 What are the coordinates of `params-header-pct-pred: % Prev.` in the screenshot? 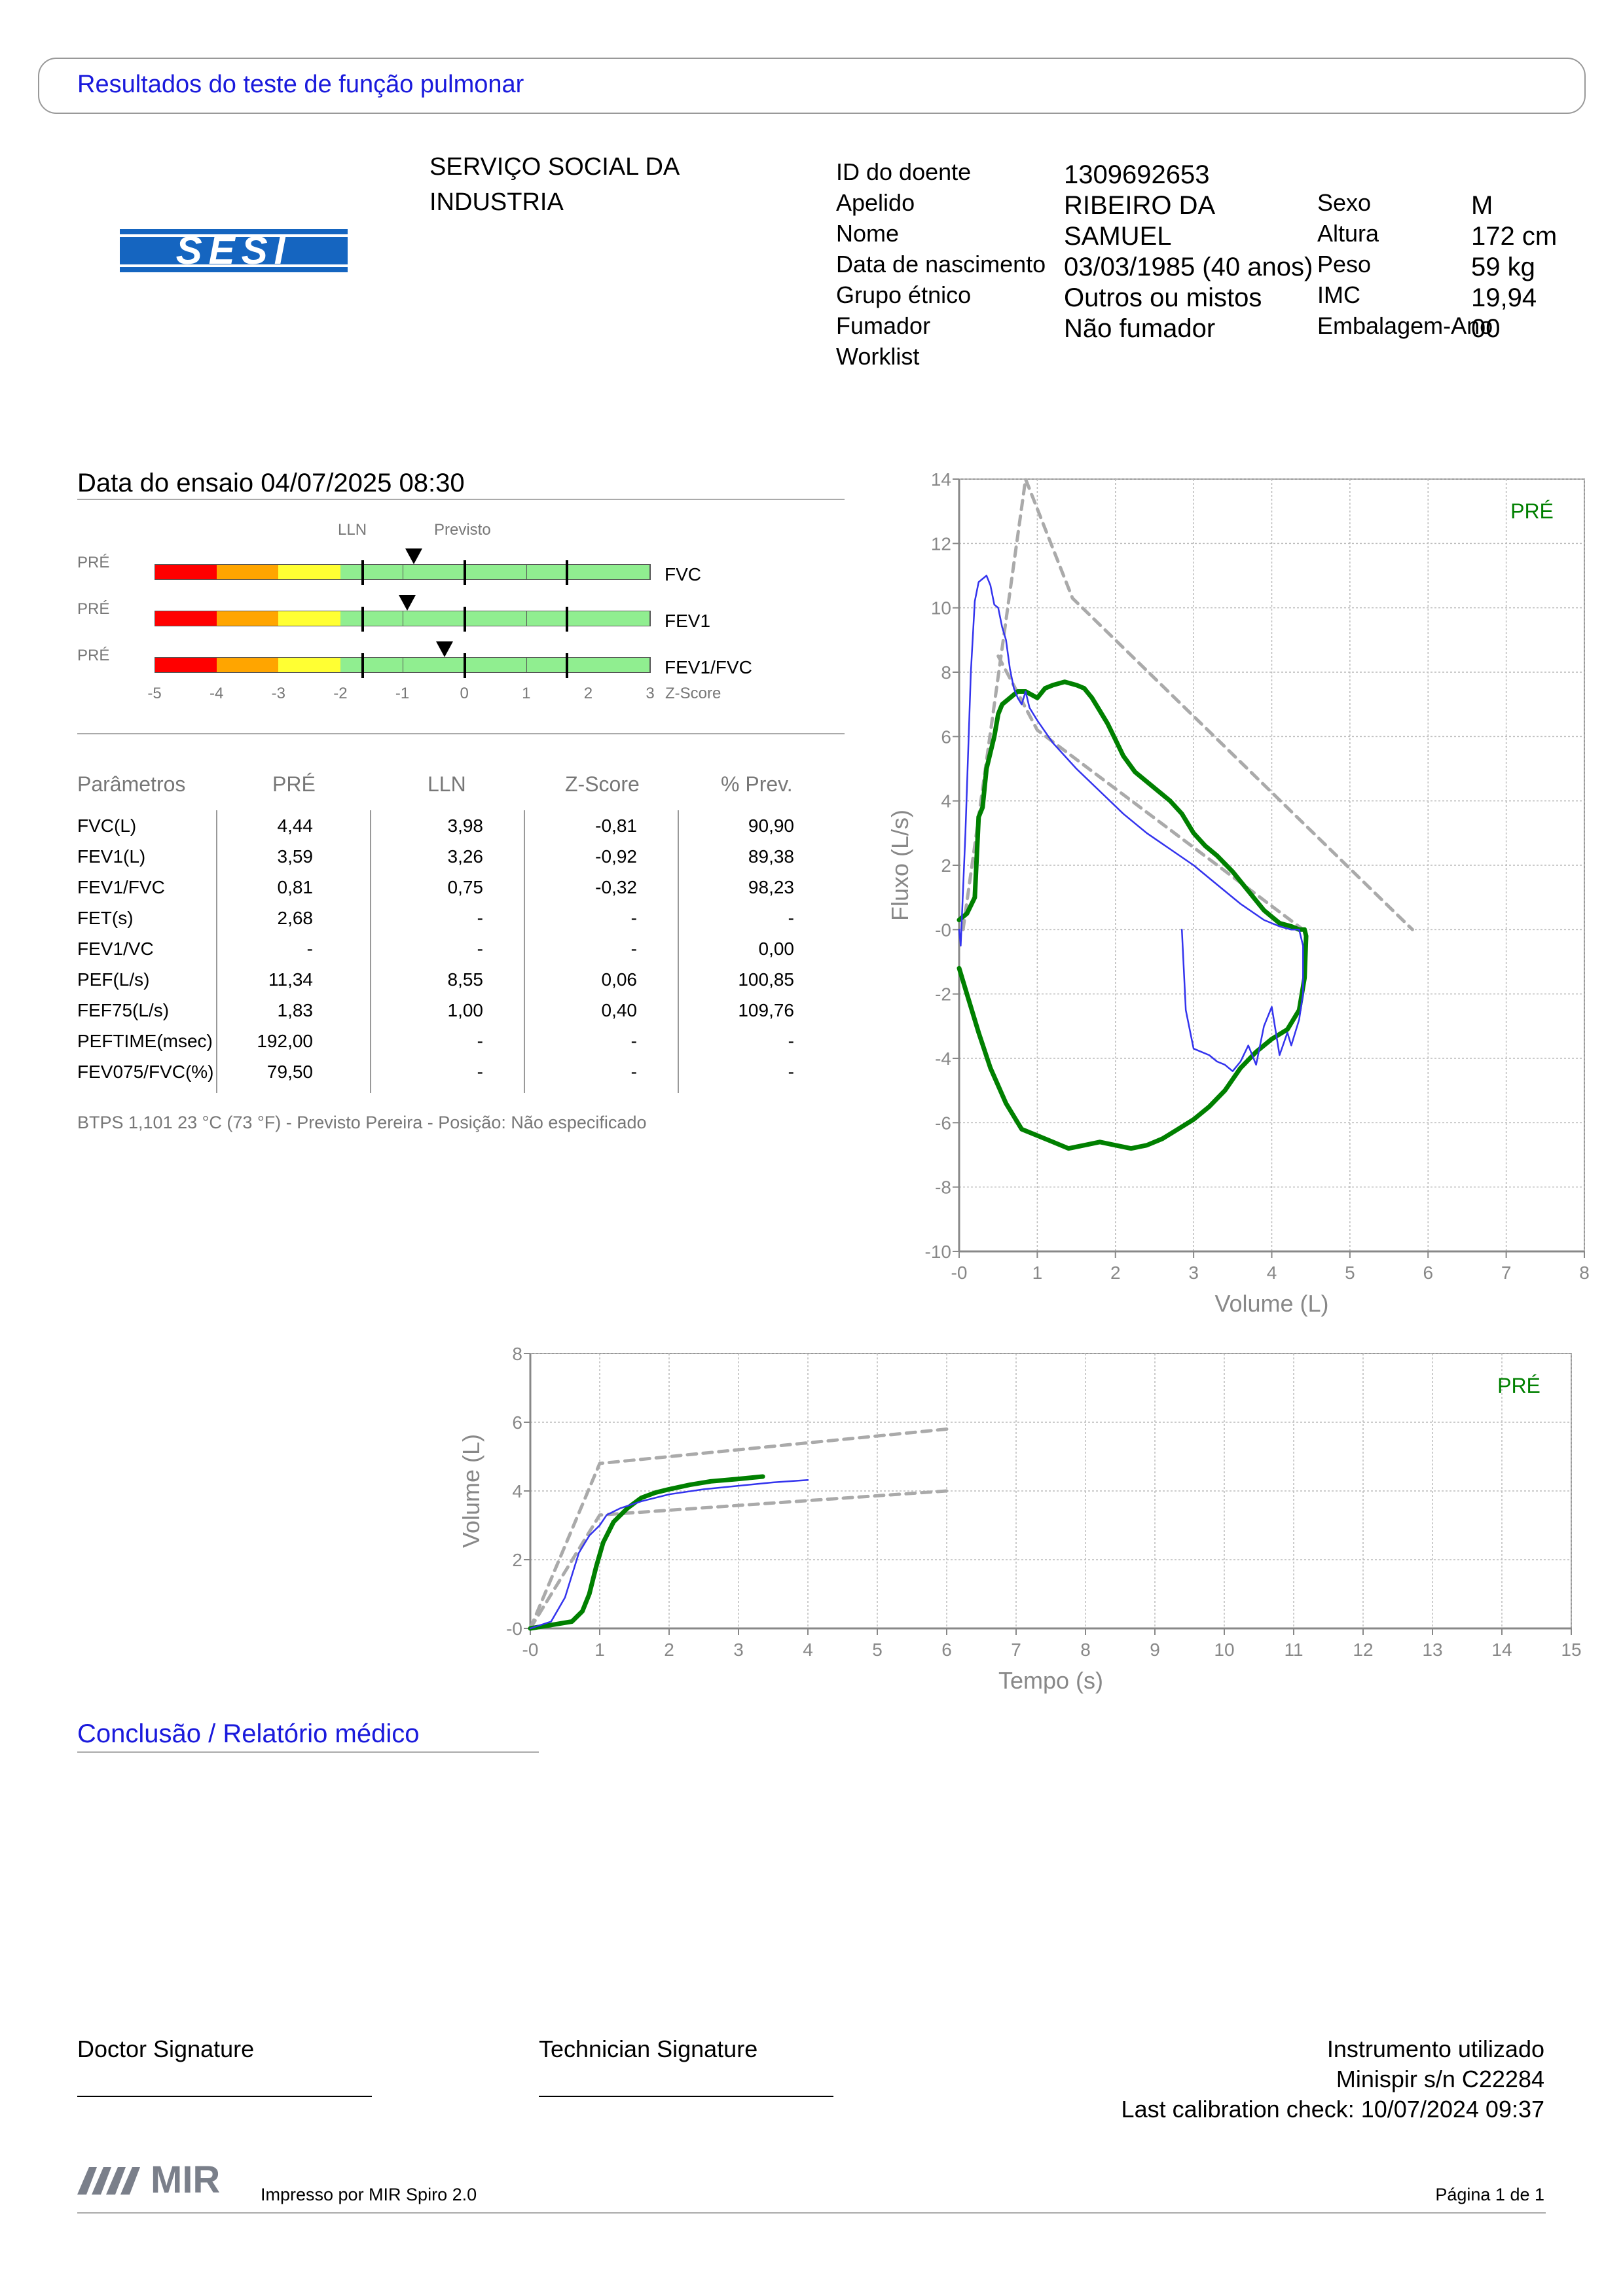 It's located at (757, 784).